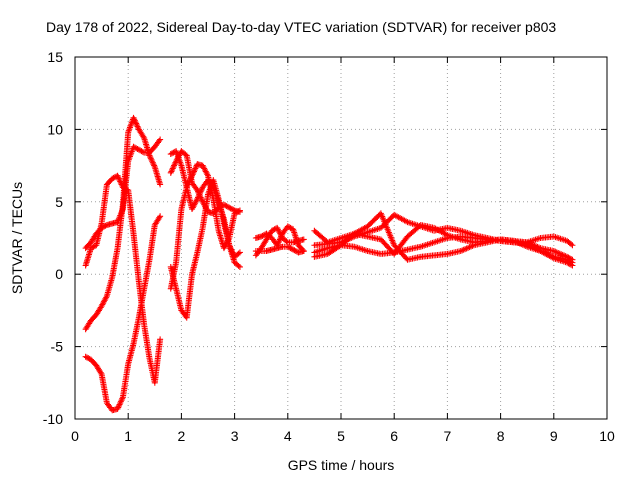 The width and height of the screenshot is (640, 480). I want to click on x-tick-label: 9, so click(554, 436).